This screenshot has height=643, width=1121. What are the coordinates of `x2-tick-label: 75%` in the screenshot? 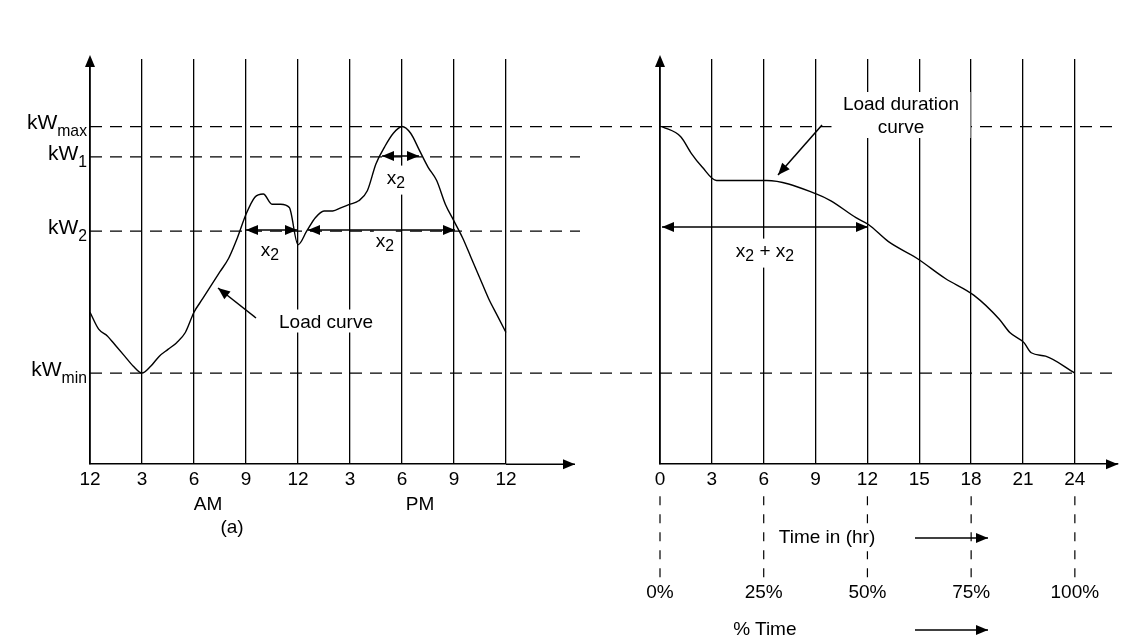 It's located at (971, 592).